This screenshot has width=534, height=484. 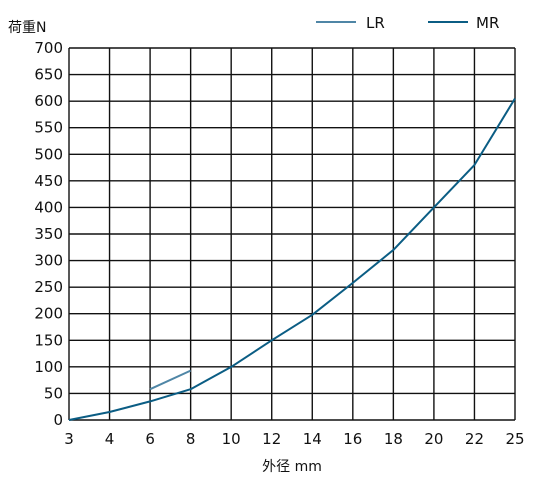 I want to click on y-tick-label: 50, so click(x=53, y=393).